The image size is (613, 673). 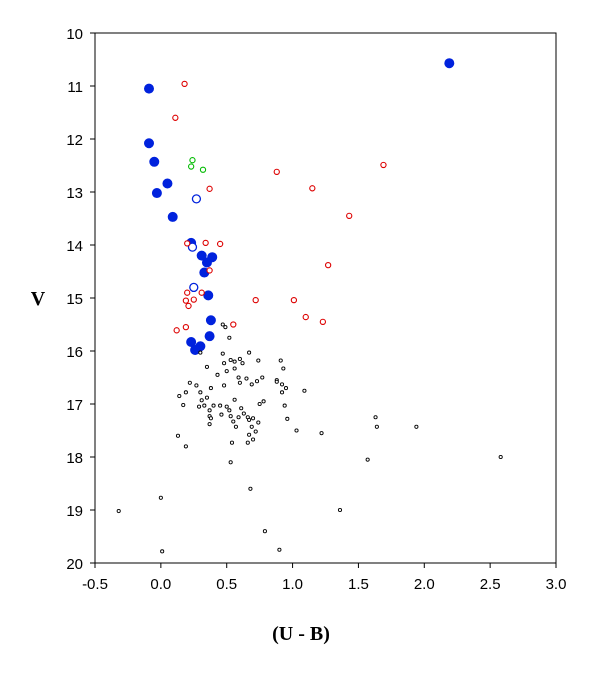 What do you see at coordinates (74, 34) in the screenshot?
I see `y-tick-label: 10` at bounding box center [74, 34].